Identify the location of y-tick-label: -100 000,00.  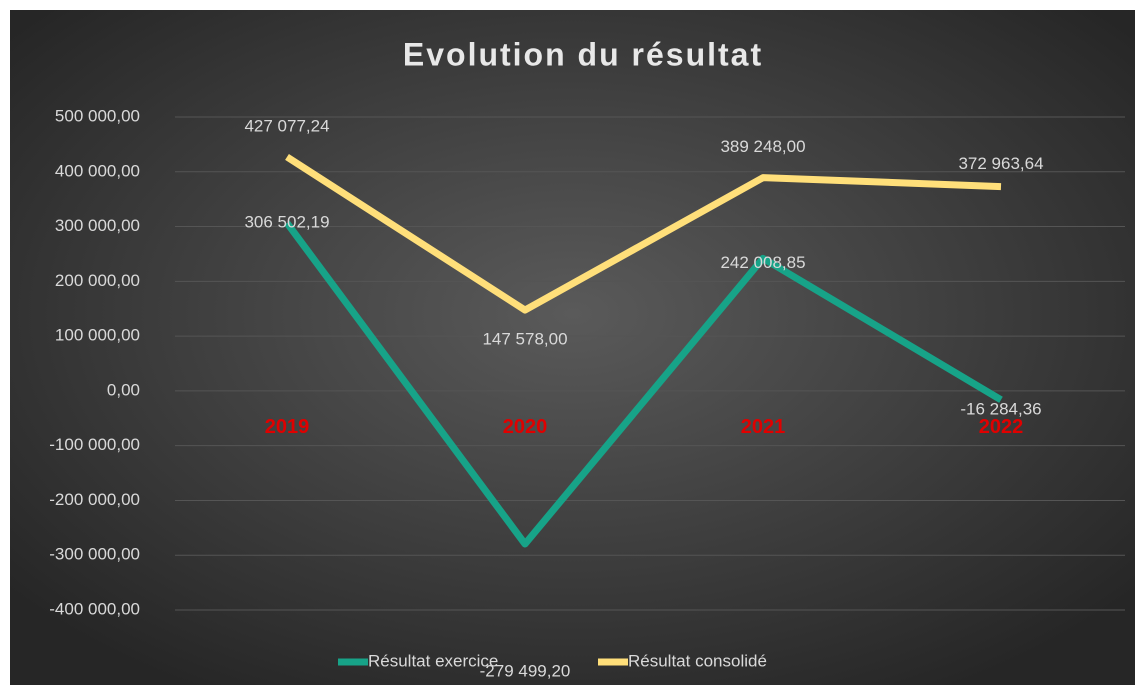
(94, 444).